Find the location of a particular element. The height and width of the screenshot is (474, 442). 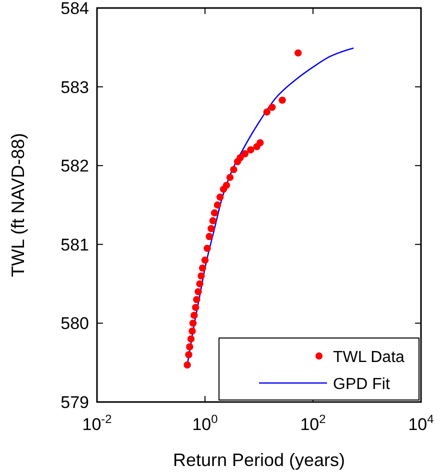

y-tick-label: 583 is located at coordinates (74, 87).